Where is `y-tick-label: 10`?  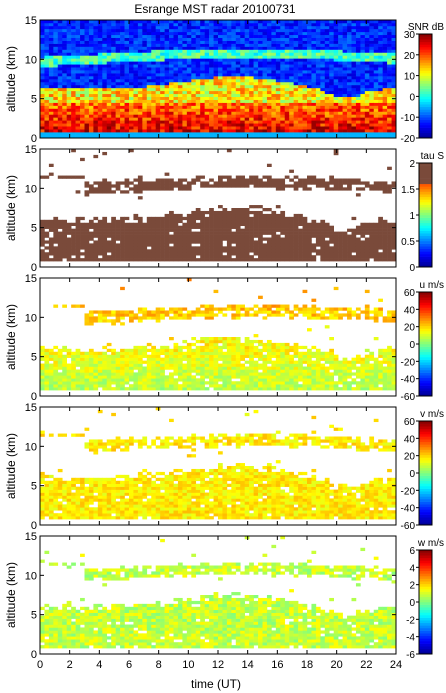
y-tick-label: 10 is located at coordinates (31, 60).